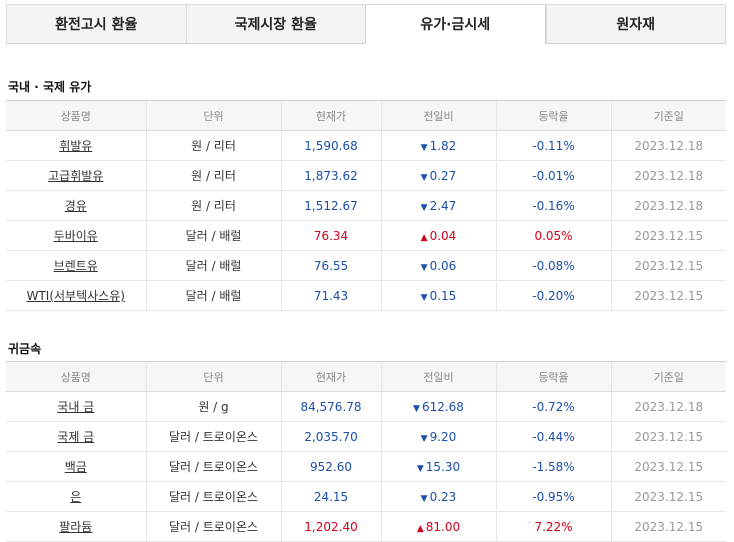  What do you see at coordinates (553, 175) in the screenshot?
I see `change-rate-cell: -0.01%` at bounding box center [553, 175].